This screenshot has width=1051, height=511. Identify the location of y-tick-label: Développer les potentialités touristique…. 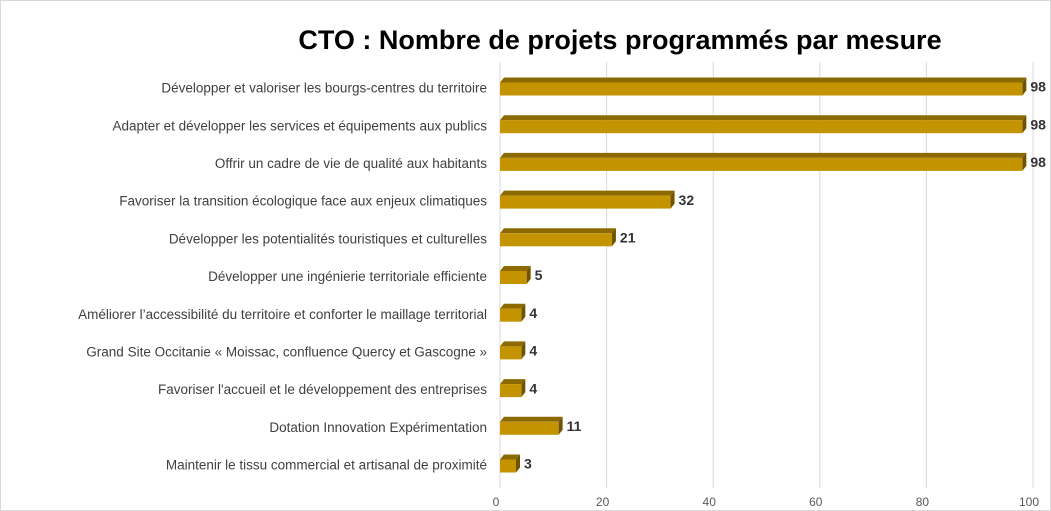
(328, 238).